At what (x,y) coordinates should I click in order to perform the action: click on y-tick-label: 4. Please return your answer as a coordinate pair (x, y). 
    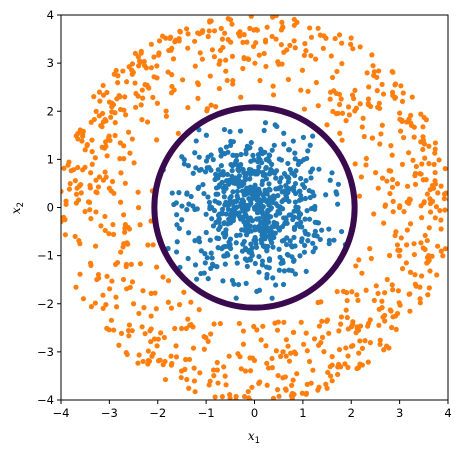
    Looking at the image, I should click on (50, 15).